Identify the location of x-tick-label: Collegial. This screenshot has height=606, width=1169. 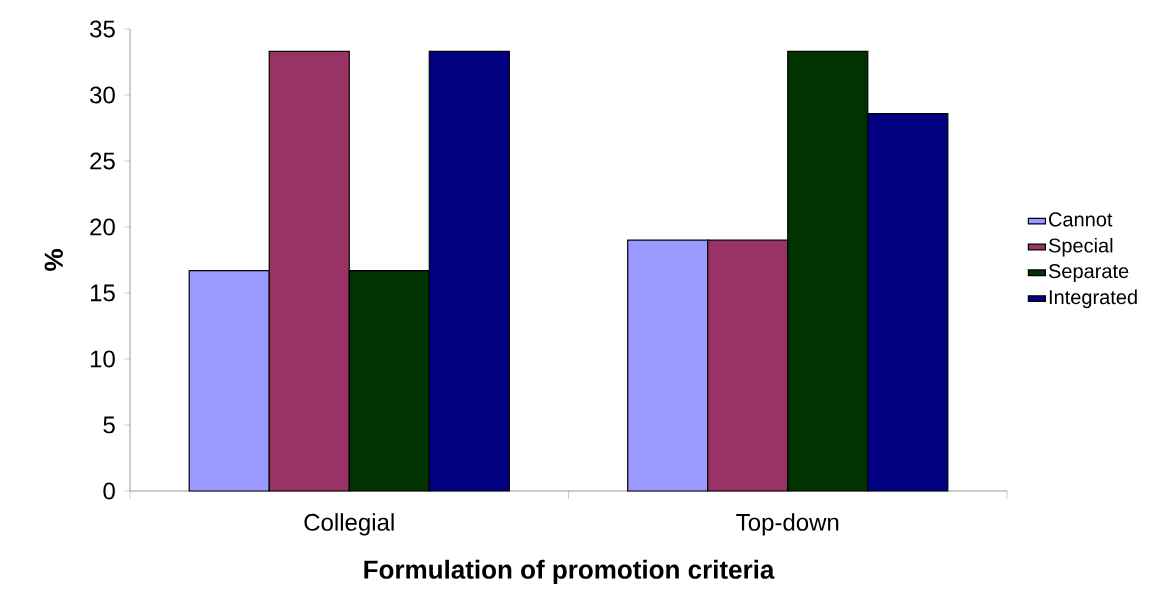
(349, 524).